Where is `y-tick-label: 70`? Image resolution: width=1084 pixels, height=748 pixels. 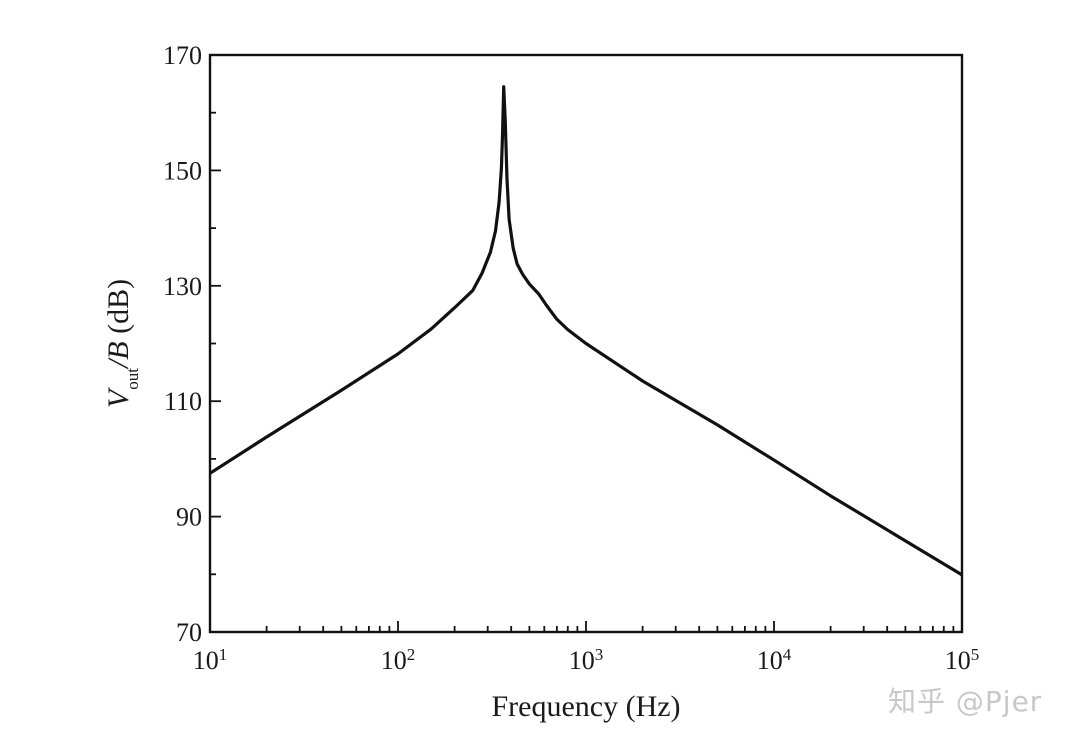 y-tick-label: 70 is located at coordinates (189, 632).